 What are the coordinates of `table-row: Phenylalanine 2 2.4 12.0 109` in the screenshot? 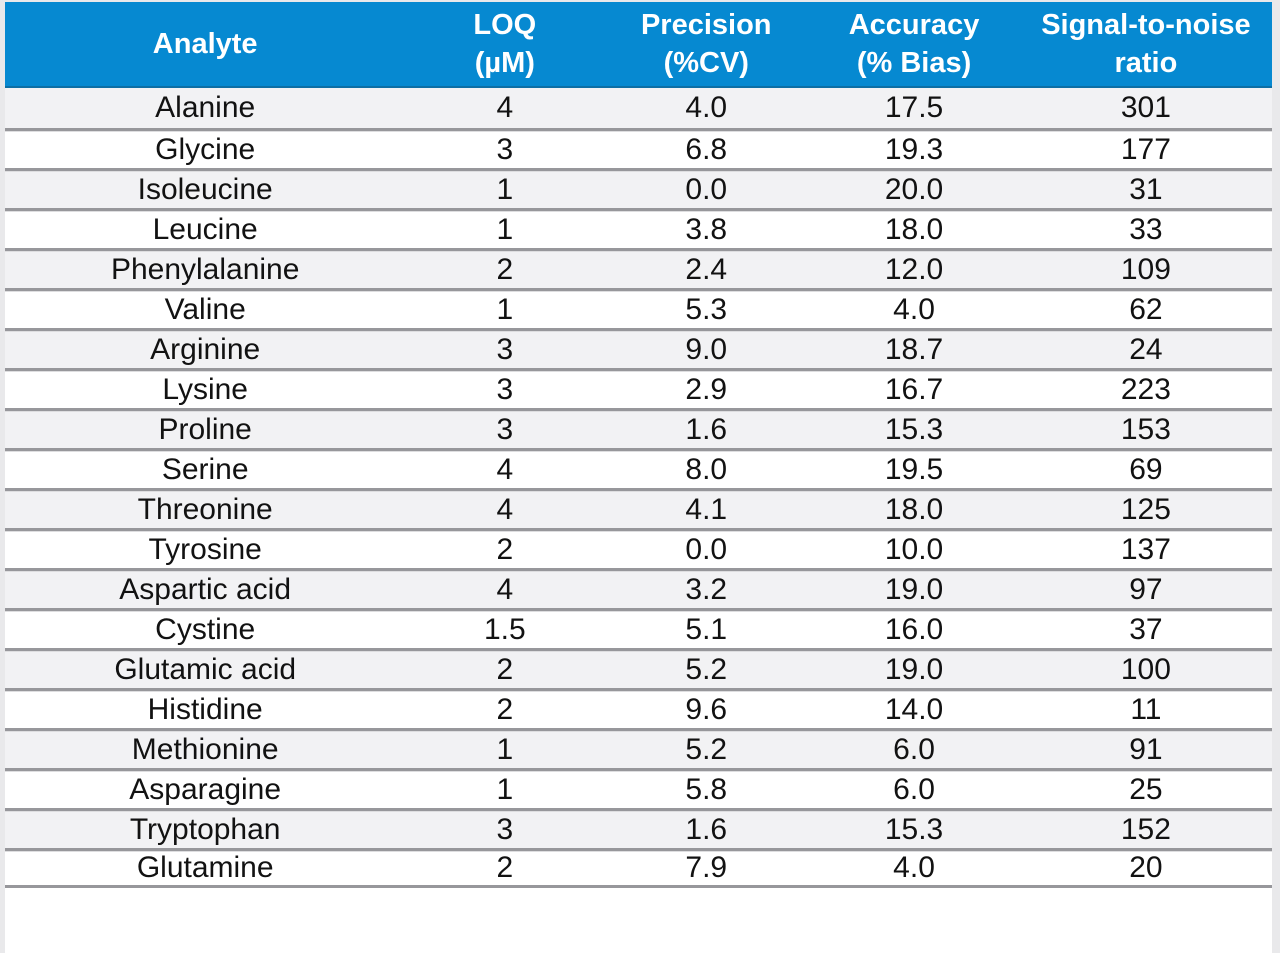 It's located at (638, 268).